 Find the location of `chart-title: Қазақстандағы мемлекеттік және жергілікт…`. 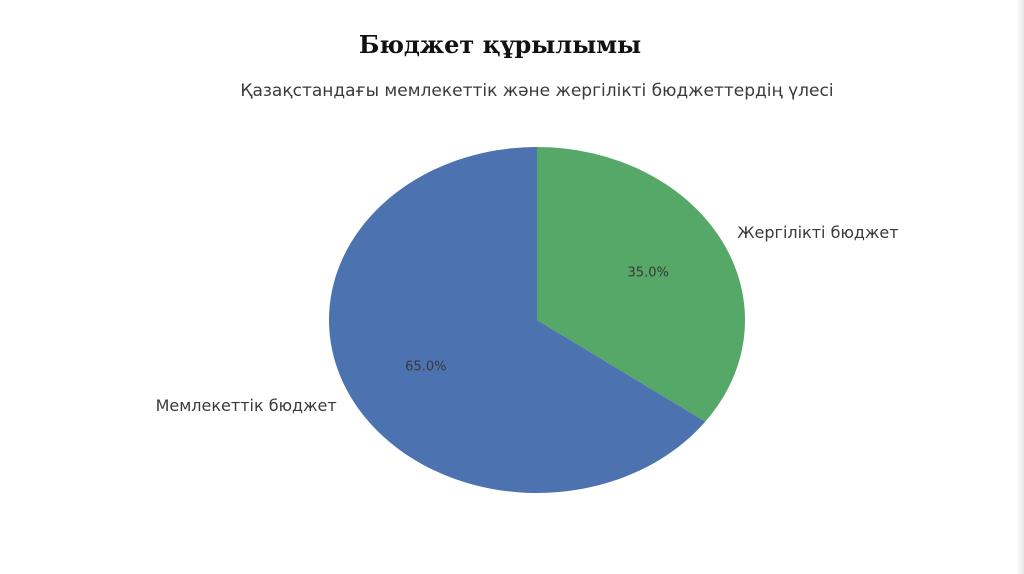

chart-title: Қазақстандағы мемлекеттік және жергілікт… is located at coordinates (536, 91).